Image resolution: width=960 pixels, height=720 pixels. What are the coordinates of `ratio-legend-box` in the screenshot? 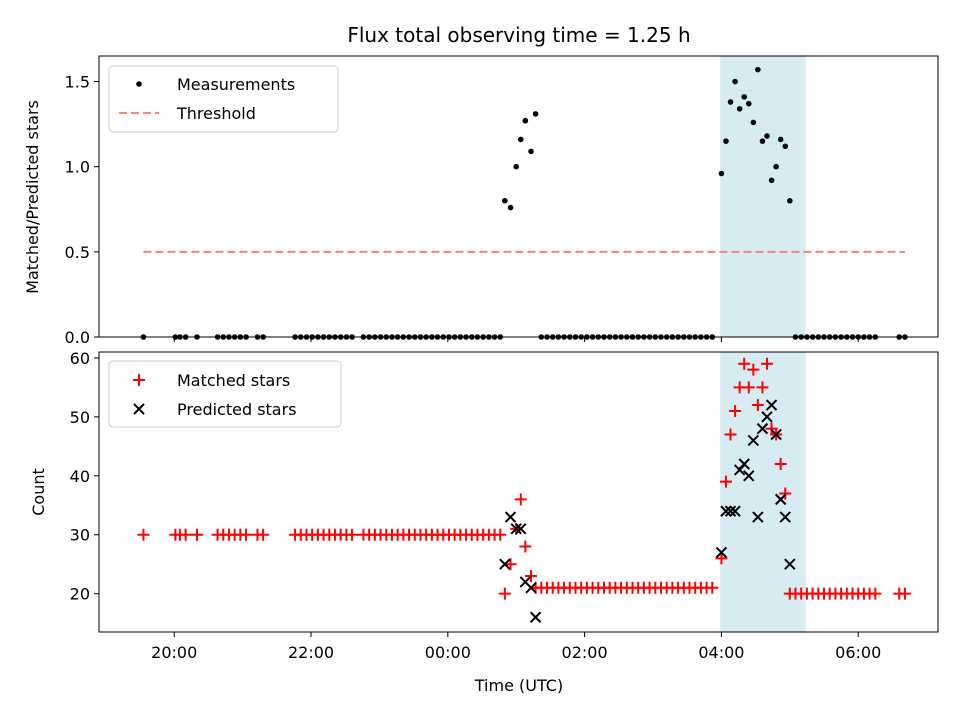 It's located at (223, 99).